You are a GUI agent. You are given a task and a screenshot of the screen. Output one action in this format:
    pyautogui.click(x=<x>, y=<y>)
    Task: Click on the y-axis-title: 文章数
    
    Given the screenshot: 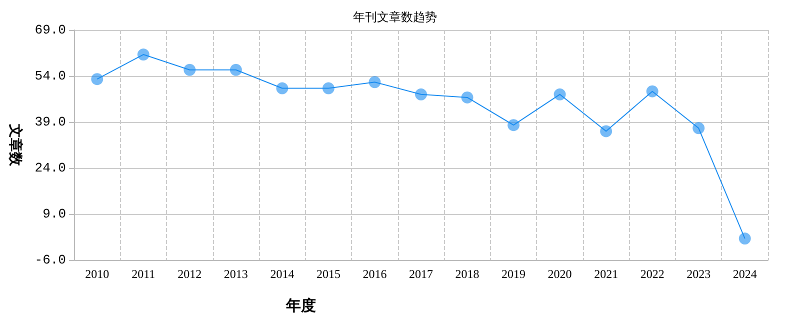 What is the action you would take?
    pyautogui.click(x=15, y=145)
    